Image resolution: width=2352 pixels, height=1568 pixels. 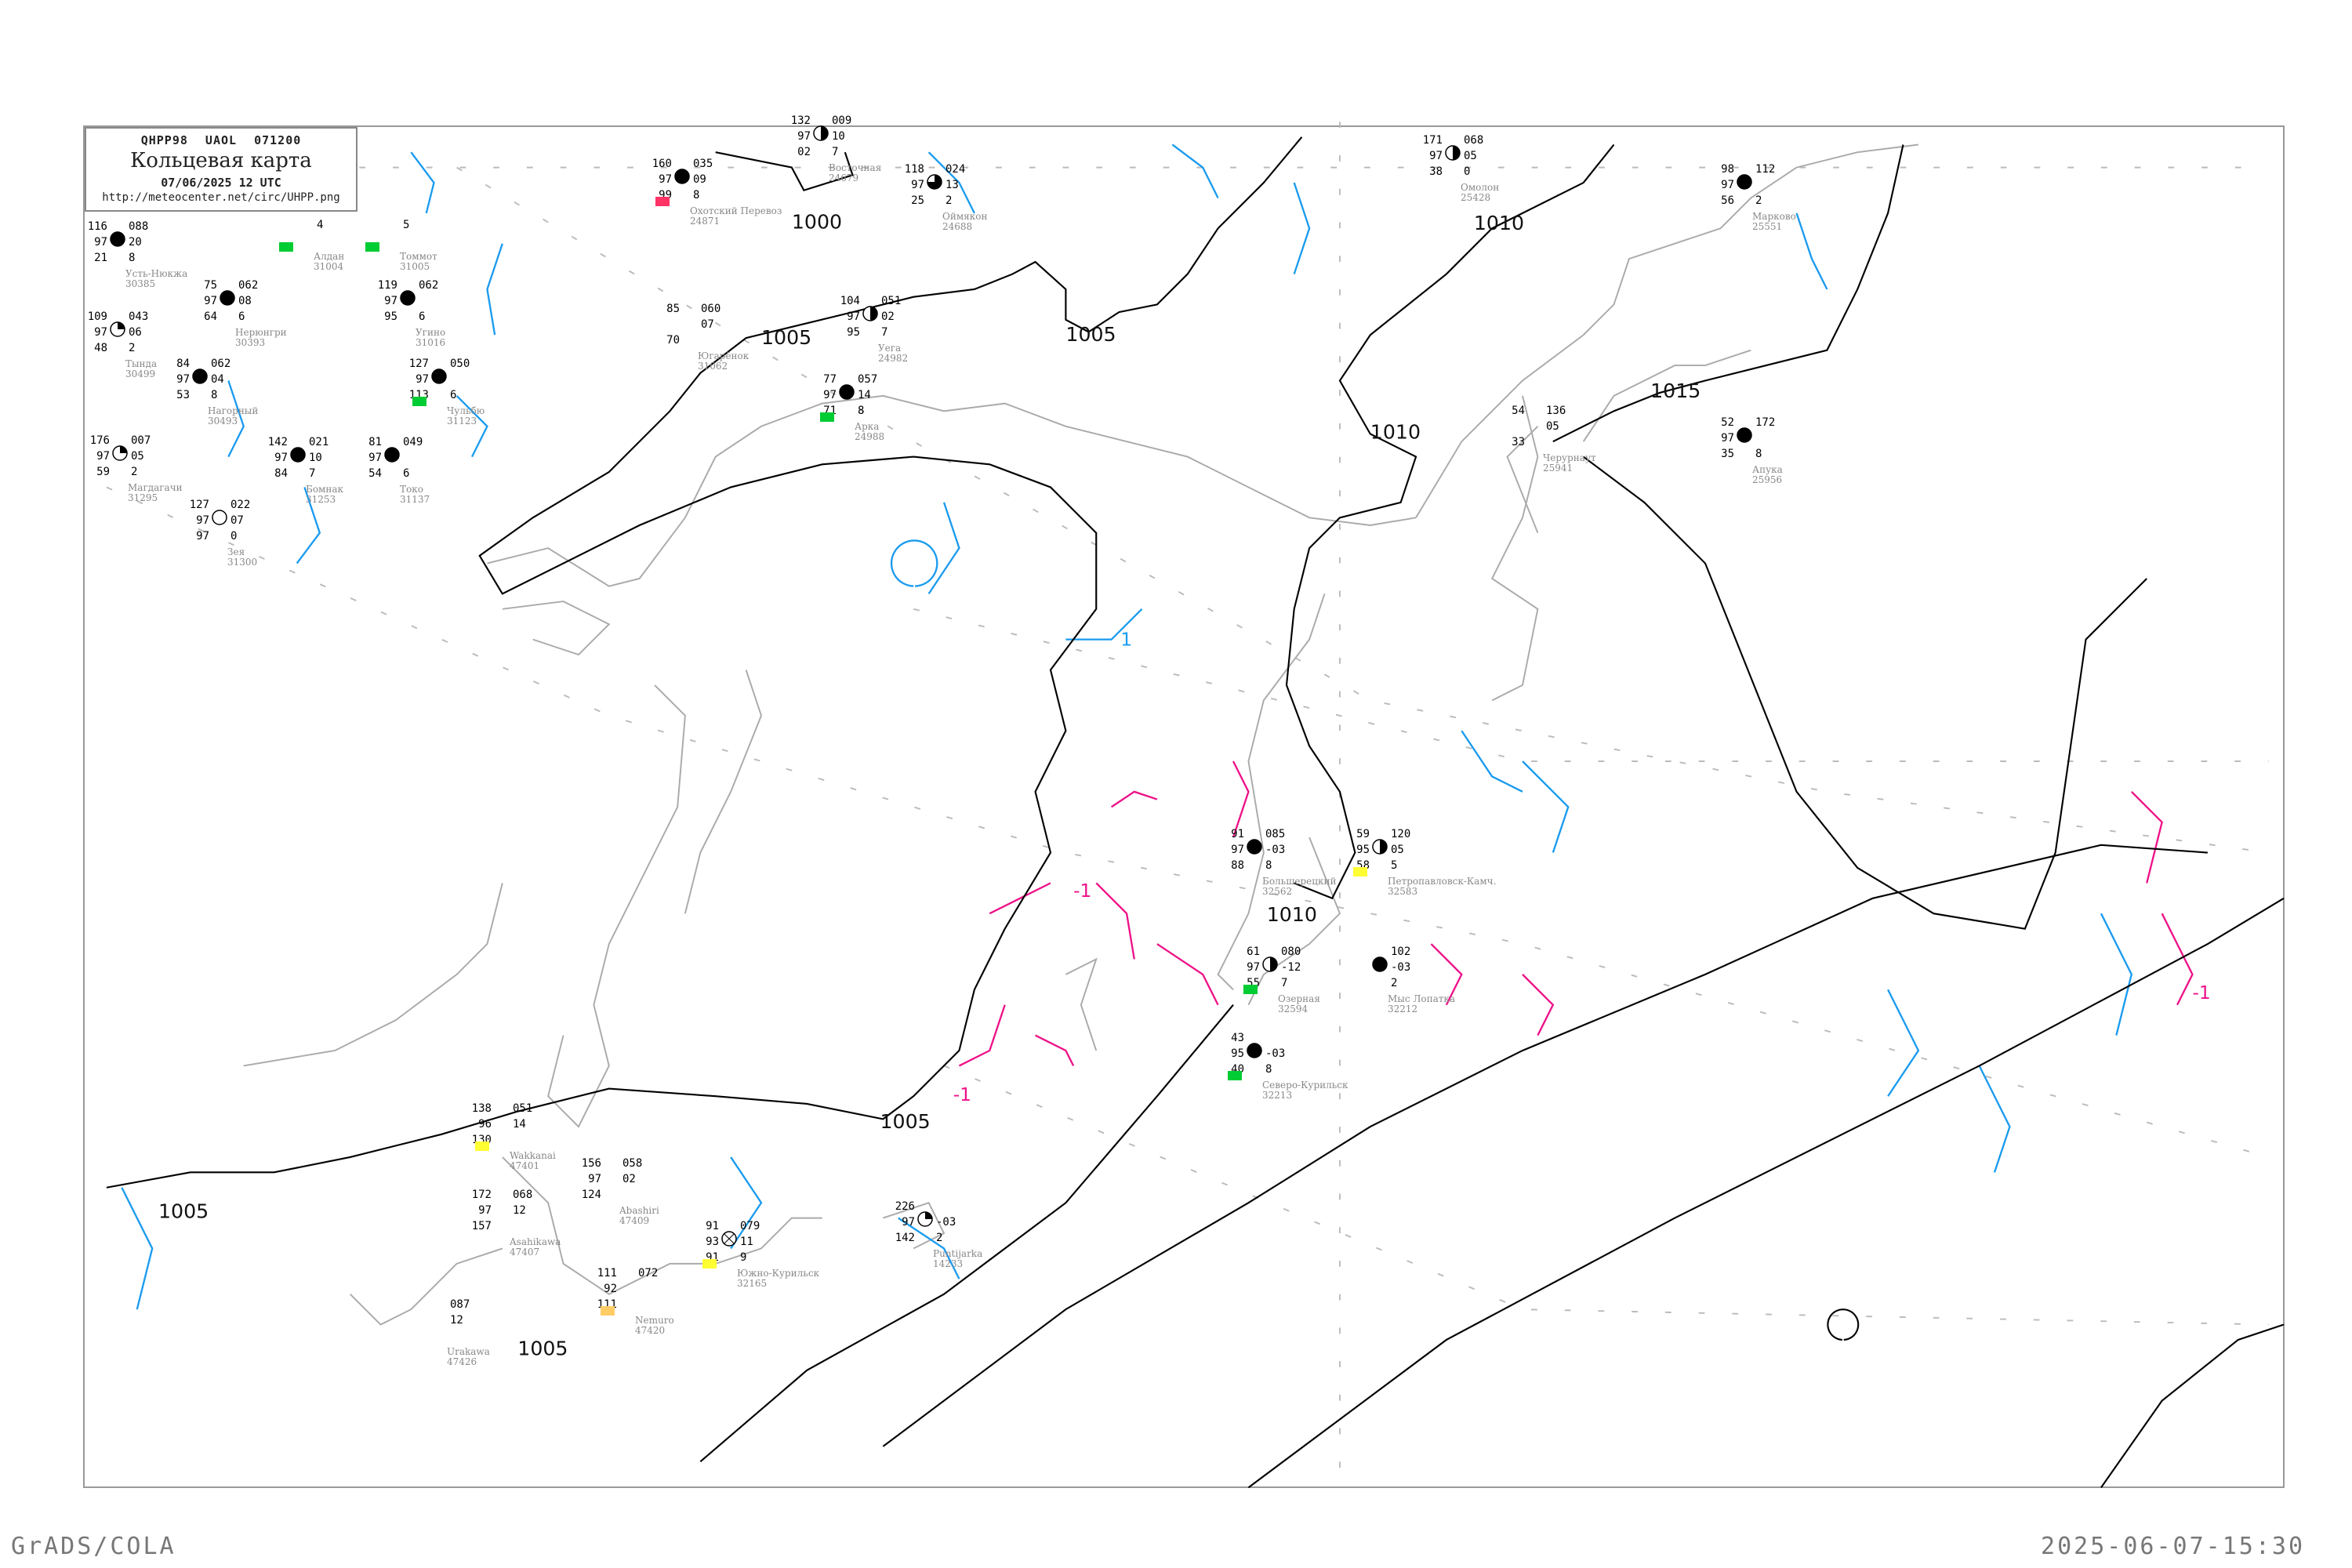 What do you see at coordinates (219, 517) in the screenshot?
I see `cloud-cover-empty-icon` at bounding box center [219, 517].